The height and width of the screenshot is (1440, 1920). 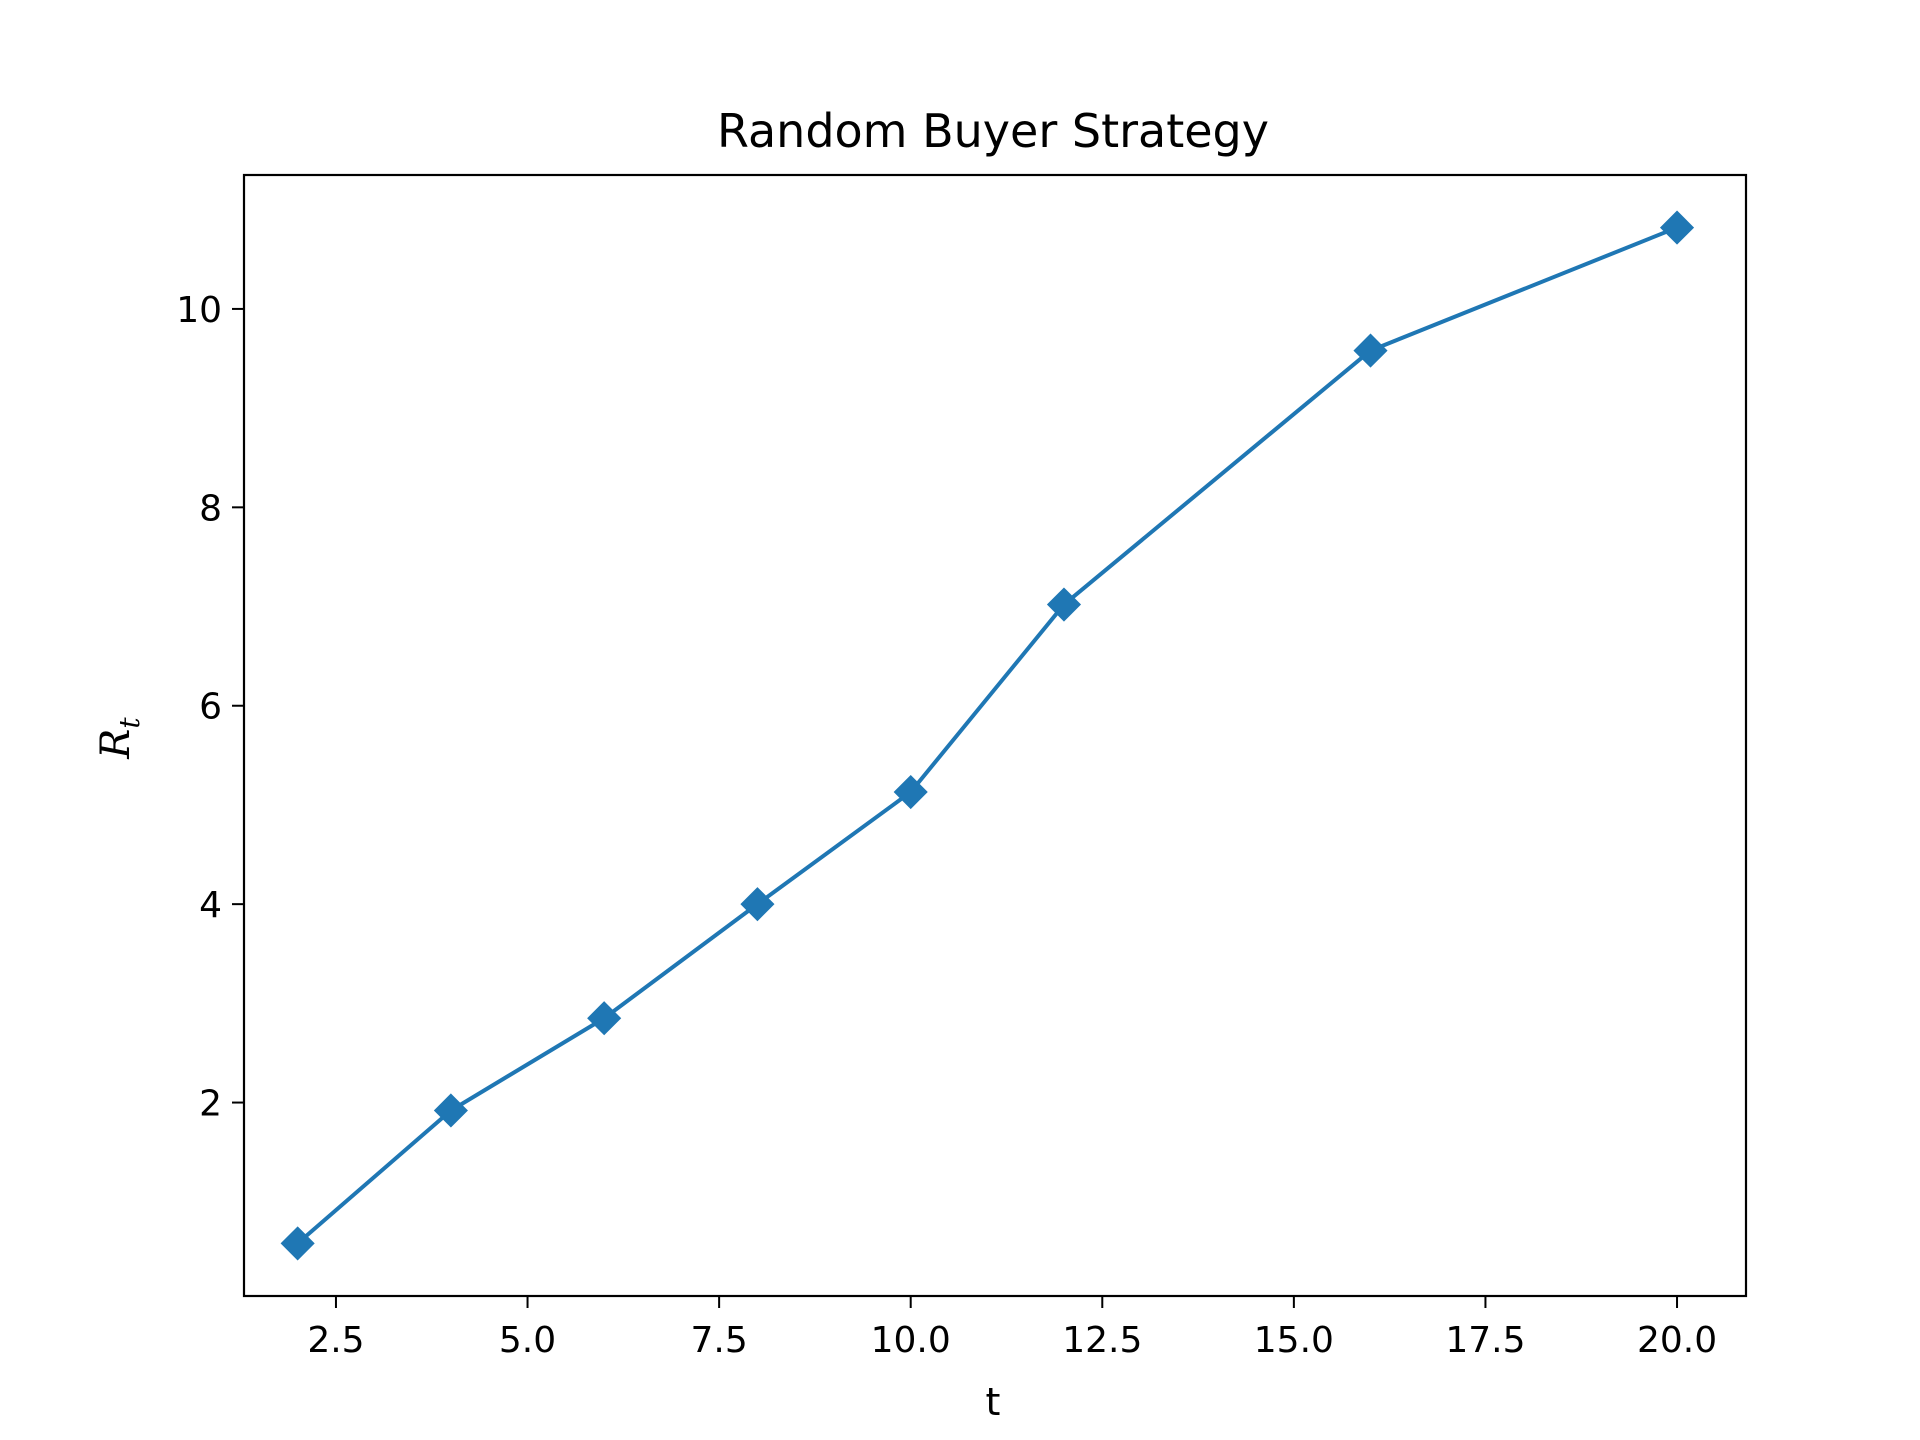 What do you see at coordinates (1012, 1328) in the screenshot?
I see `x-axis-ticks: 2.5 5.0 7.5 10.0 12.5 15.0 17.5 20.0` at bounding box center [1012, 1328].